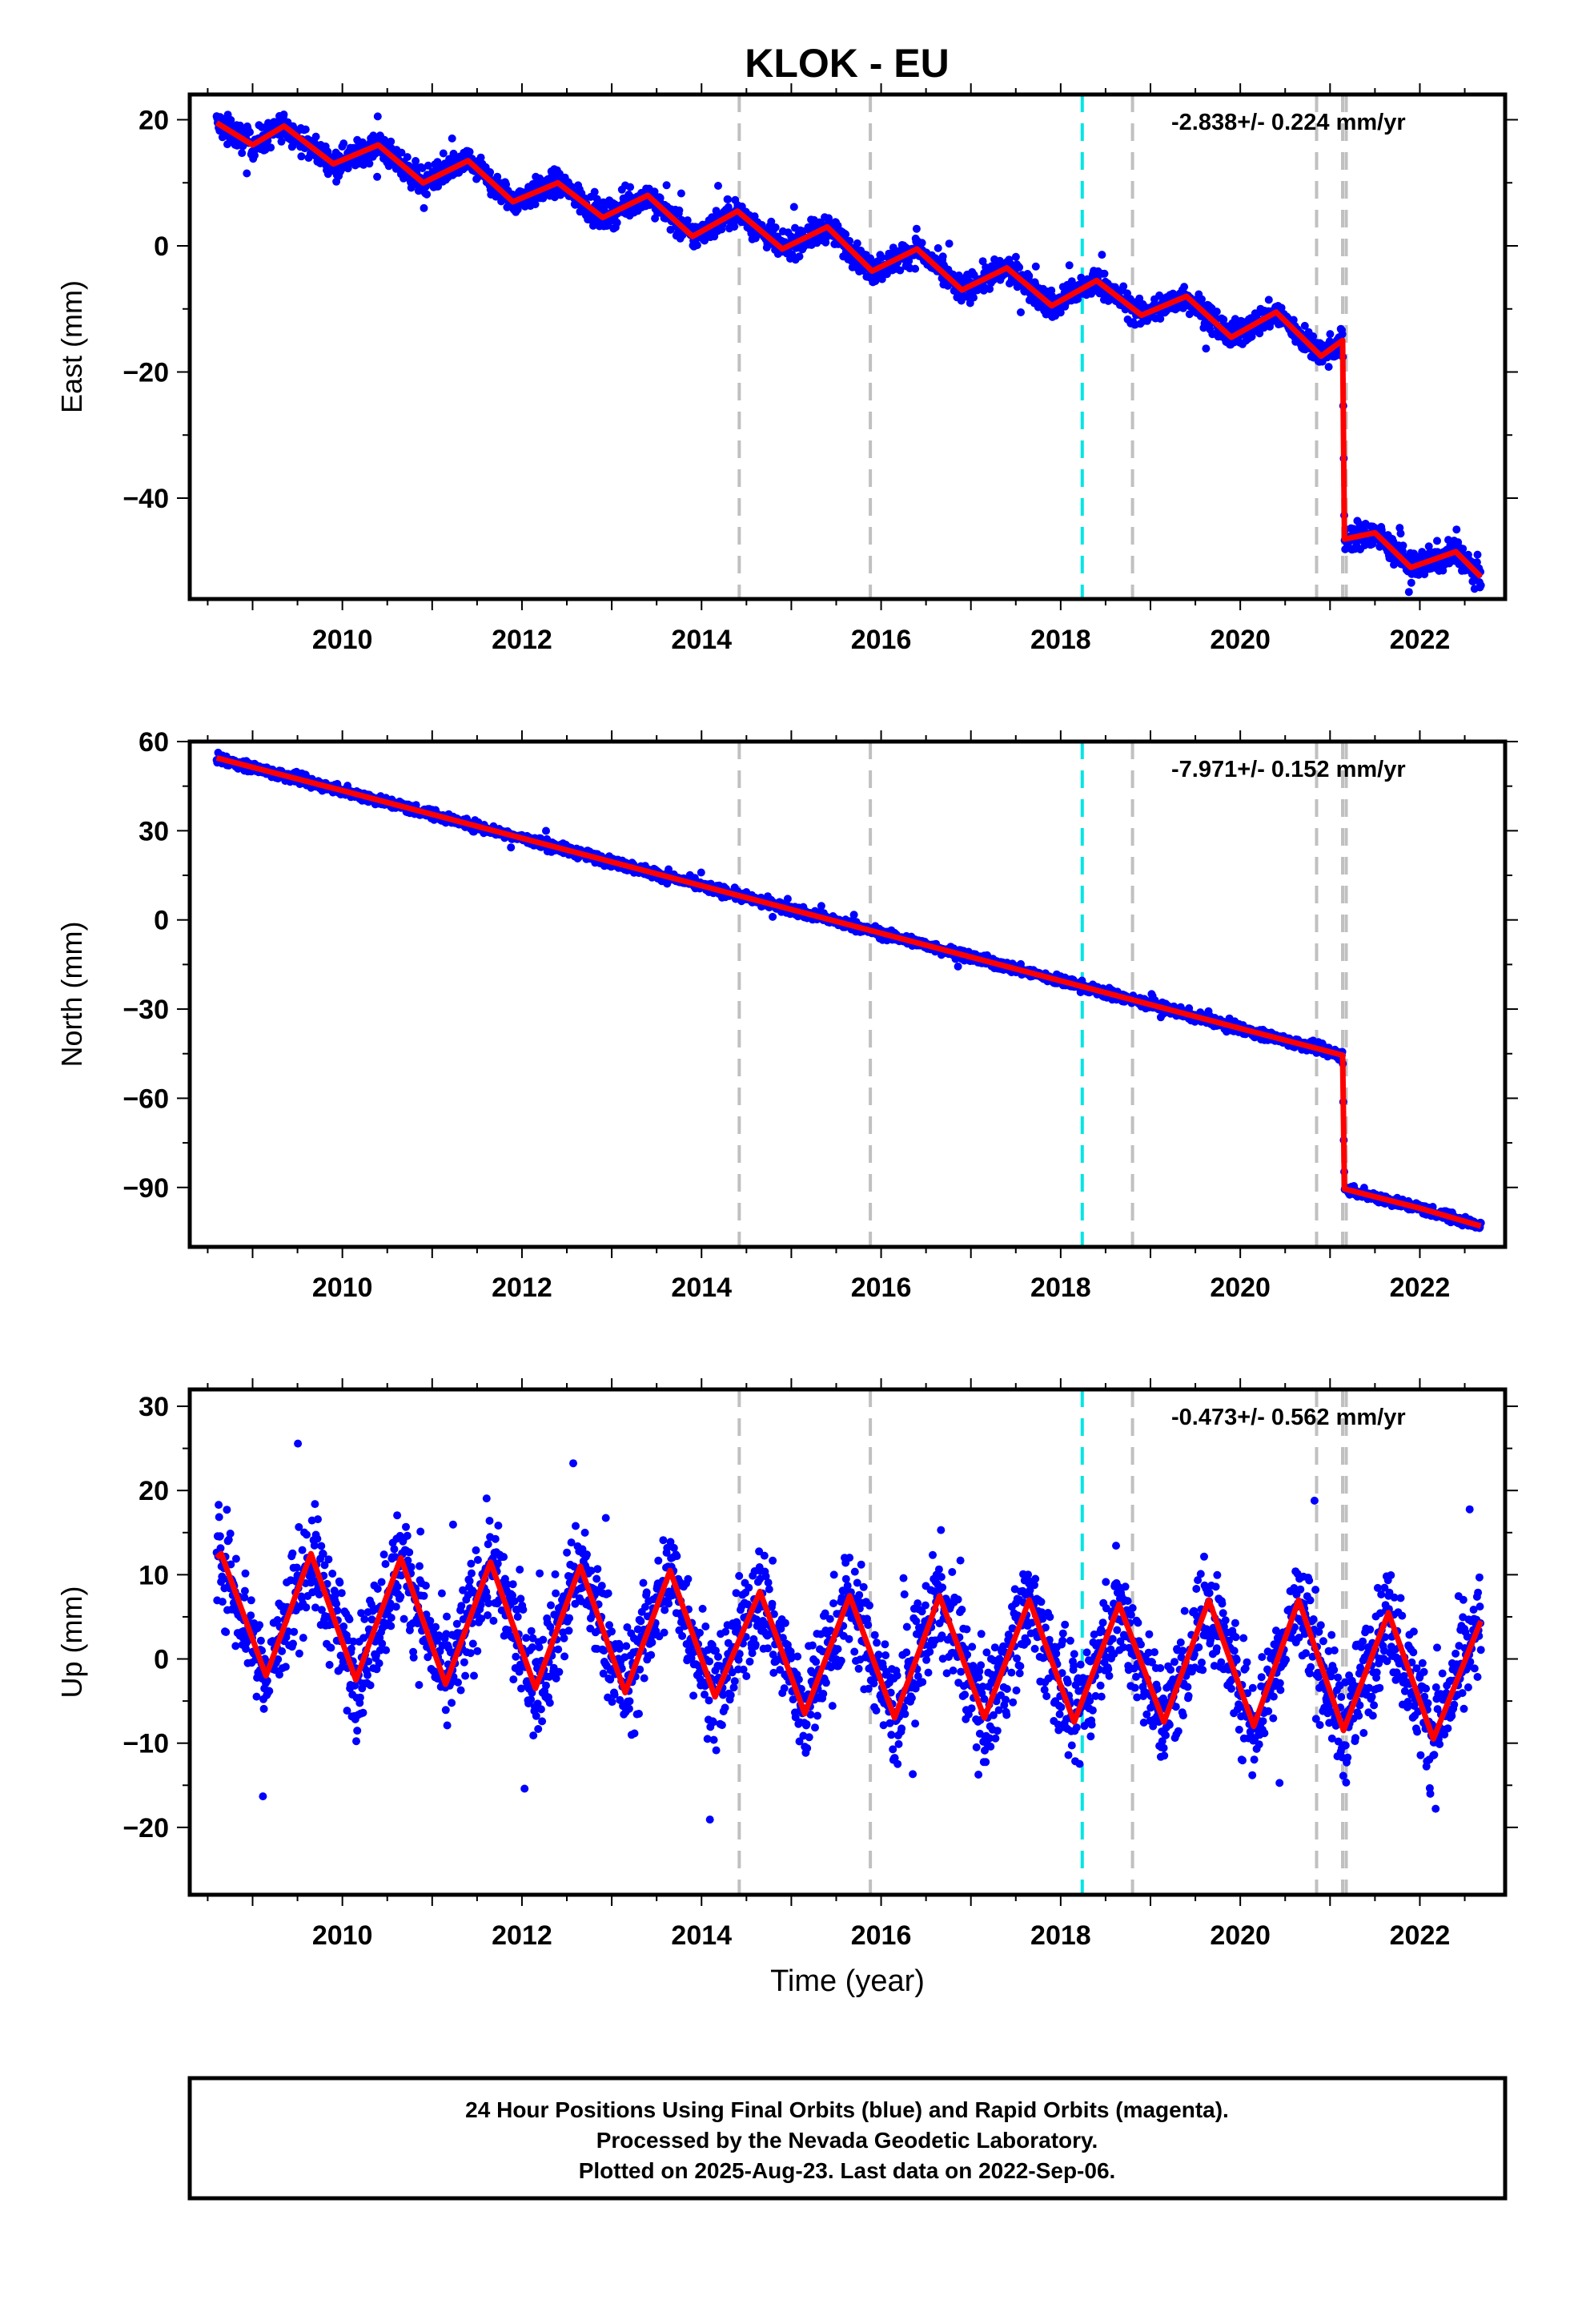  Describe the element at coordinates (701, 640) in the screenshot. I see `x-tick-label: 2014` at that location.